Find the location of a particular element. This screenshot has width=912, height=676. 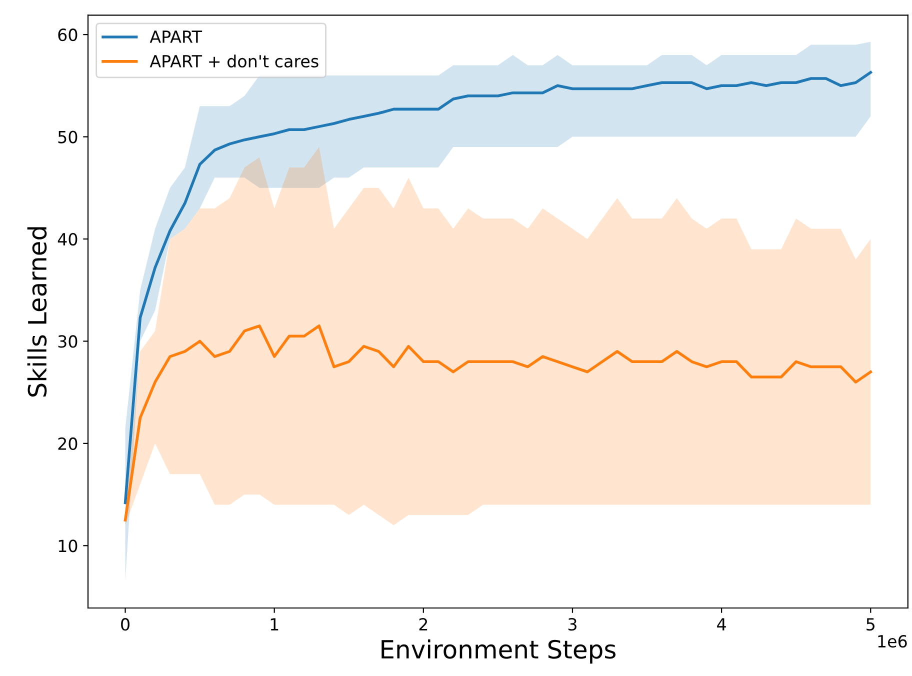

y-tick-label: 50 is located at coordinates (68, 137).